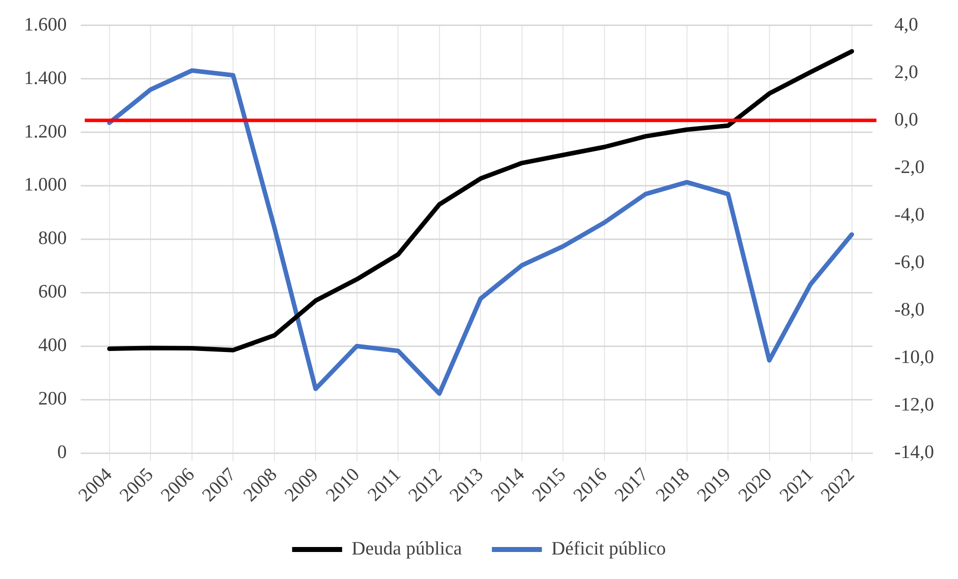  Describe the element at coordinates (52, 292) in the screenshot. I see `y-tick-label: 600` at that location.